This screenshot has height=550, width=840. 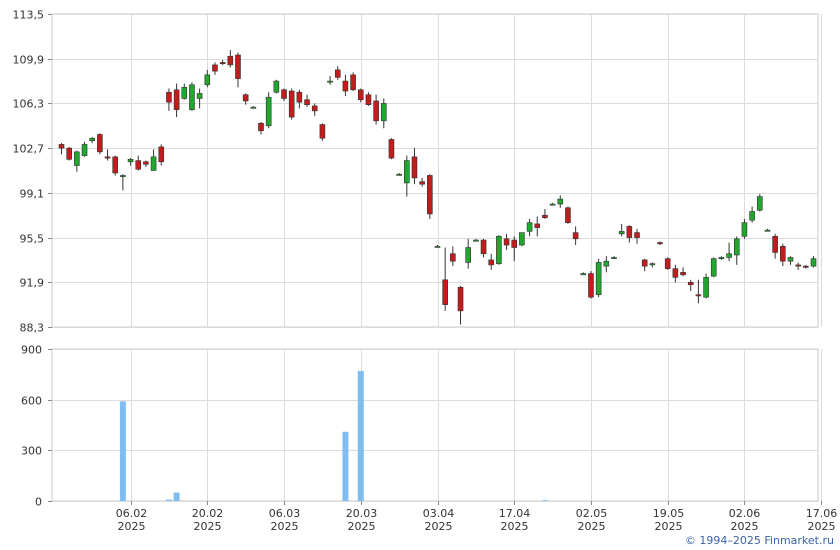 I want to click on date-tick-label: 06.03, so click(x=285, y=513).